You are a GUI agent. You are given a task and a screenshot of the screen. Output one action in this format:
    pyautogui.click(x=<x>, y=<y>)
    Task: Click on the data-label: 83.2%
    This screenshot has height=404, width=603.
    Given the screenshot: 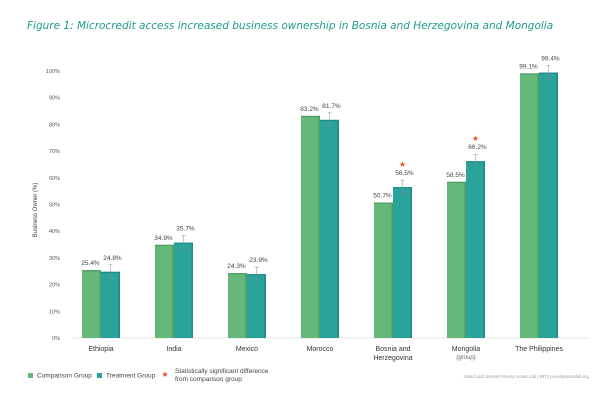 What is the action you would take?
    pyautogui.click(x=309, y=109)
    